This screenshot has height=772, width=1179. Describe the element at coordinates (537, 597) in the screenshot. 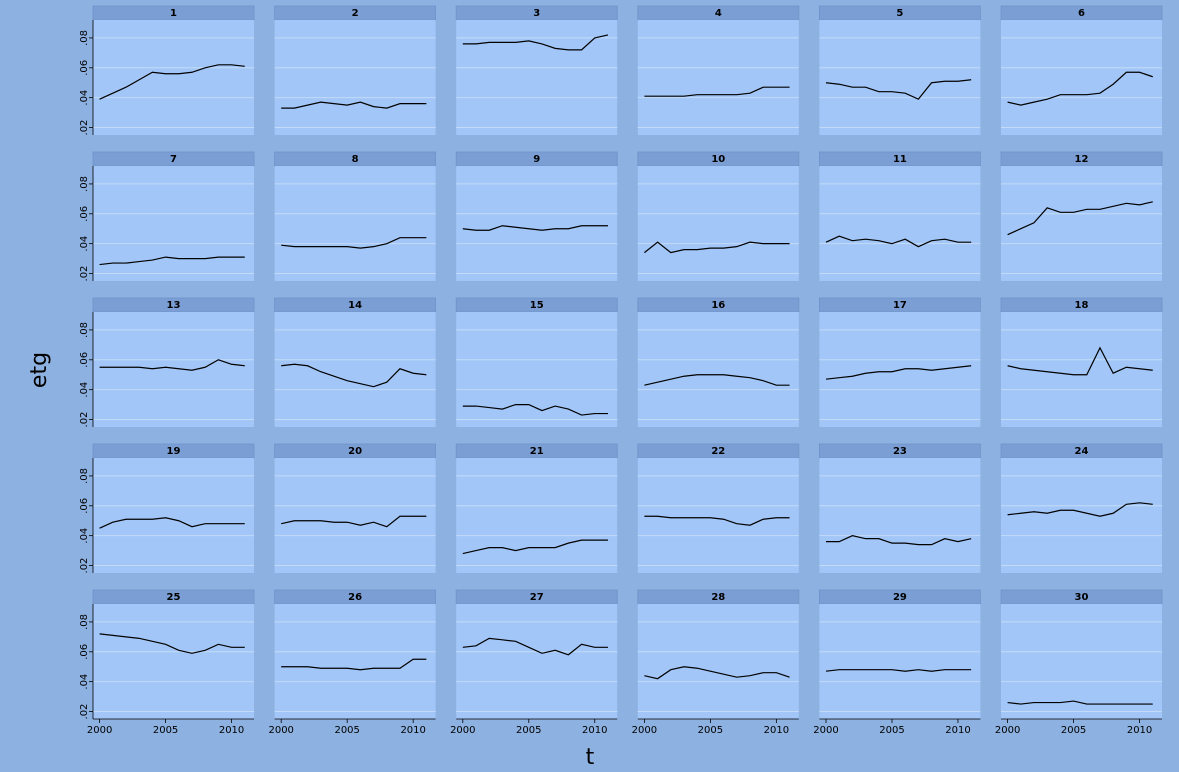

I see `panel-title: 27` at that location.